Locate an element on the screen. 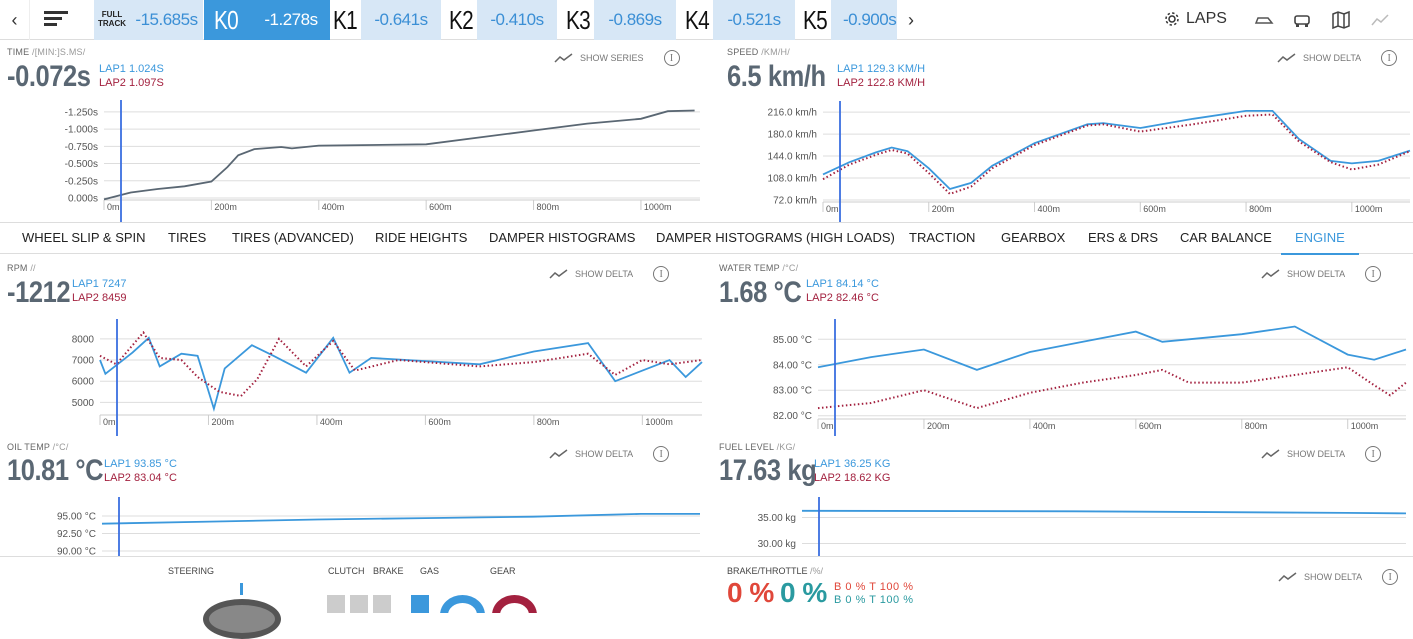  car-front-icon is located at coordinates (1302, 20).